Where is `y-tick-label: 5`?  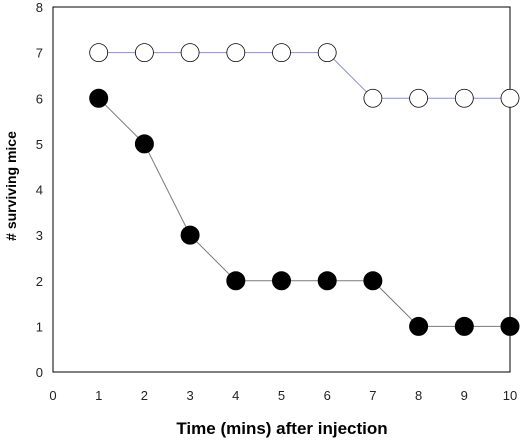 y-tick-label: 5 is located at coordinates (39, 144).